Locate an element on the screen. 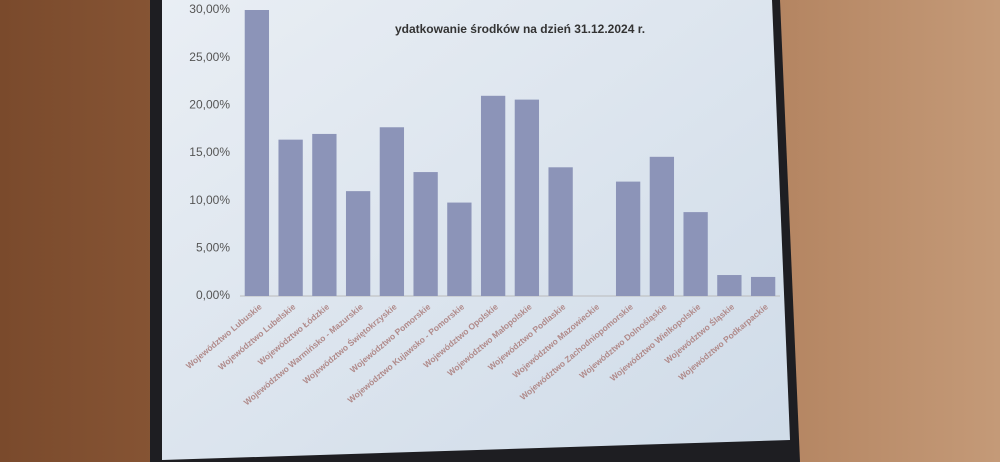 The height and width of the screenshot is (462, 1000). y-tick-label: 0,00% is located at coordinates (213, 295).